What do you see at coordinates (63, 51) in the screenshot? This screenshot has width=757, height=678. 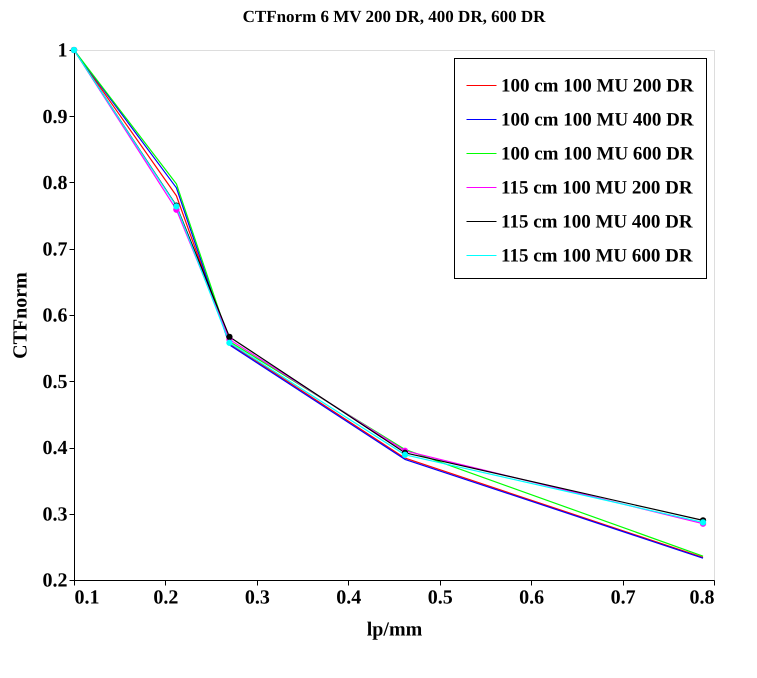 I see `y-tick-label: 1` at bounding box center [63, 51].